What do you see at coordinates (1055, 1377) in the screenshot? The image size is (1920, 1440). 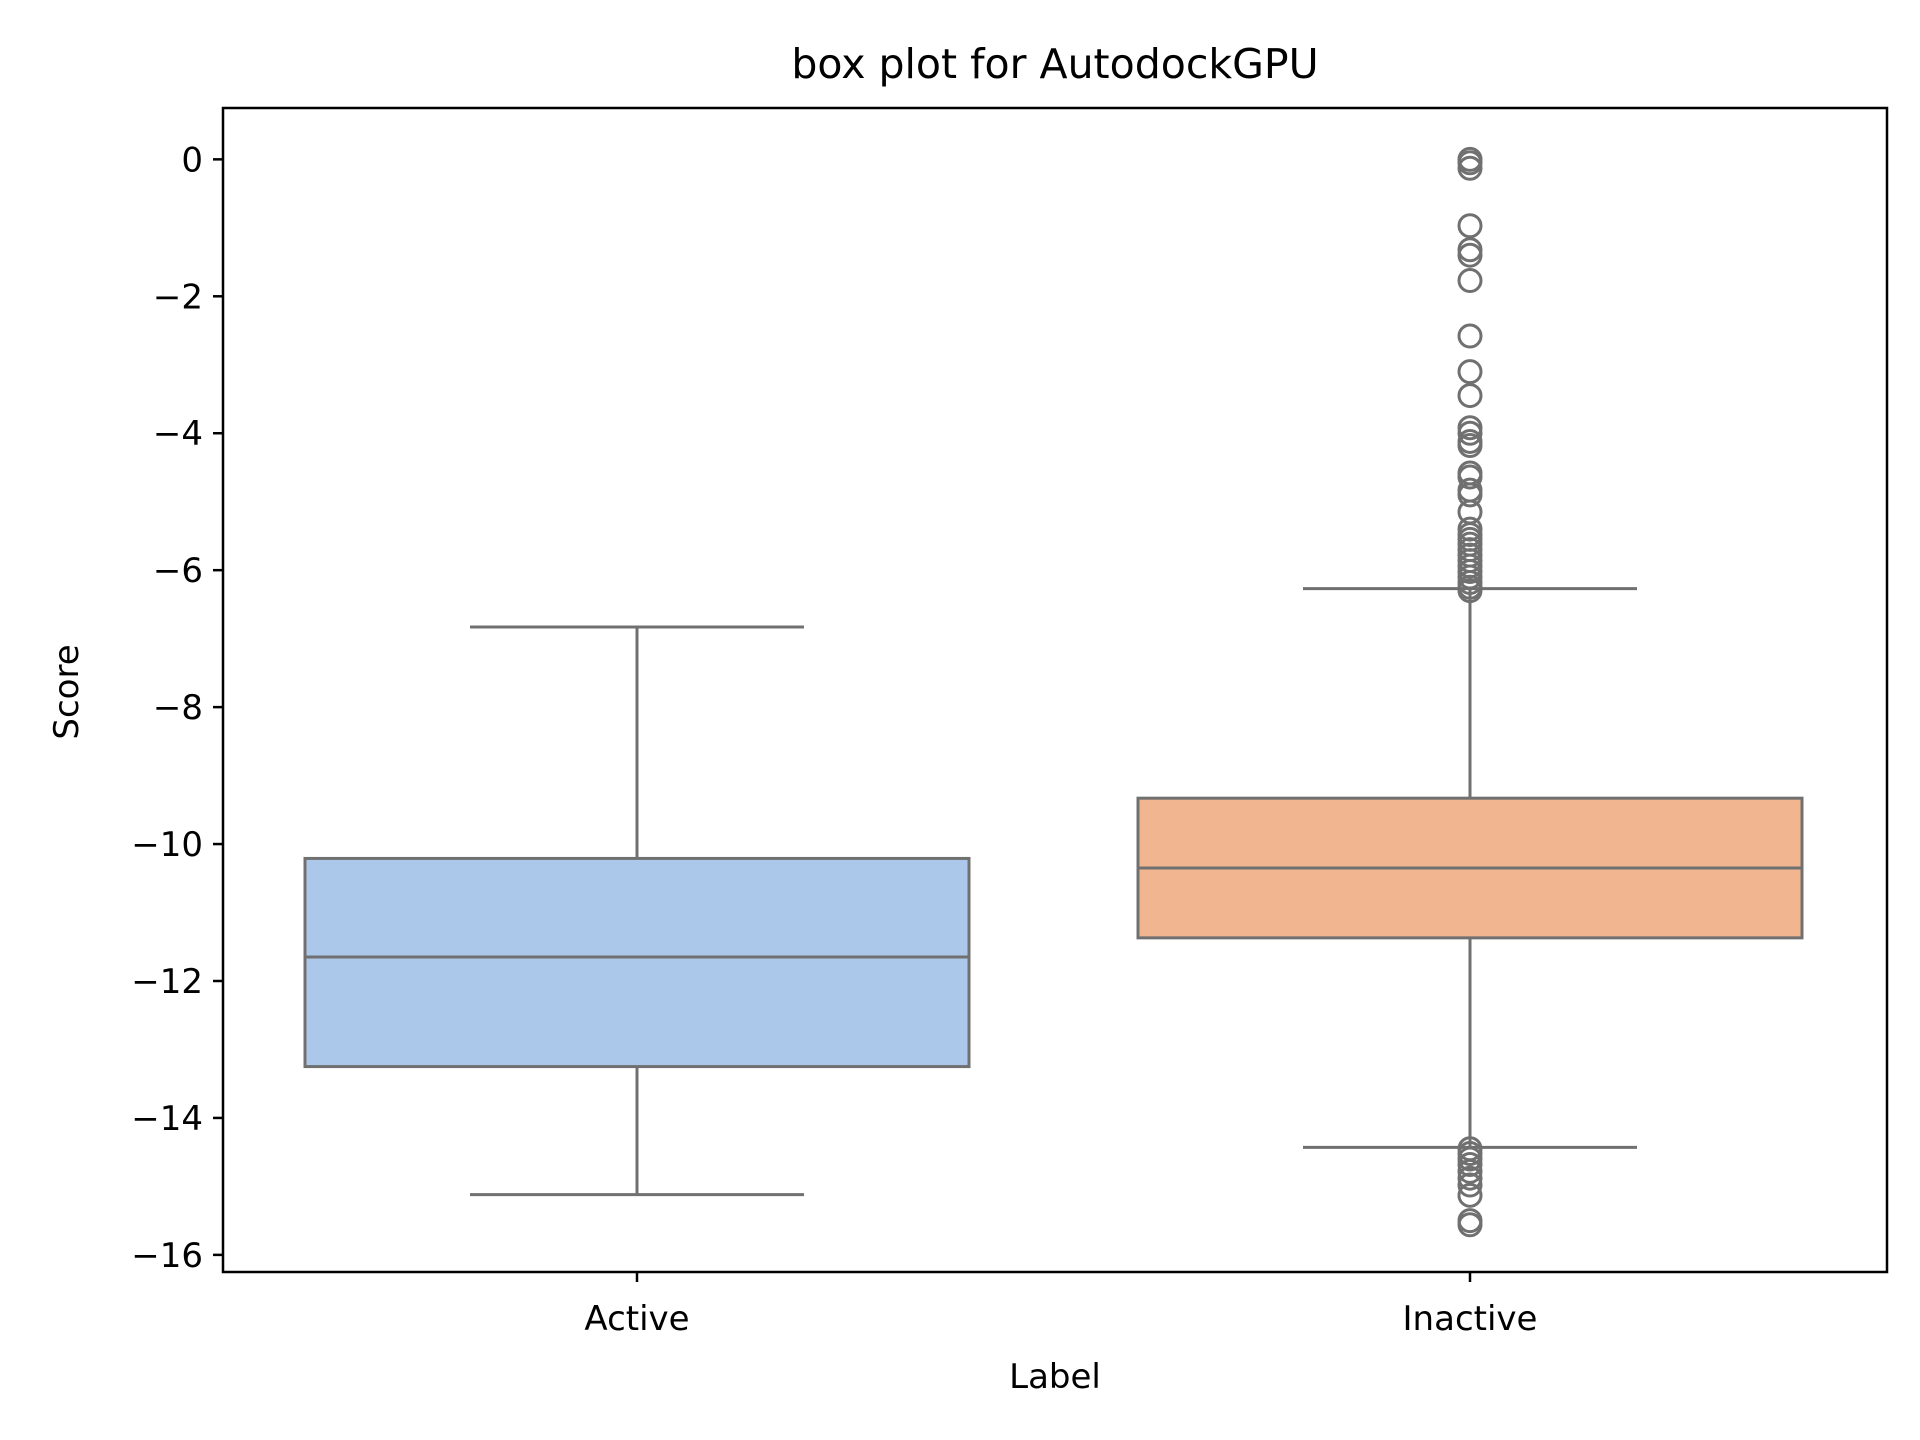 I see `x-axis-label: Label` at bounding box center [1055, 1377].